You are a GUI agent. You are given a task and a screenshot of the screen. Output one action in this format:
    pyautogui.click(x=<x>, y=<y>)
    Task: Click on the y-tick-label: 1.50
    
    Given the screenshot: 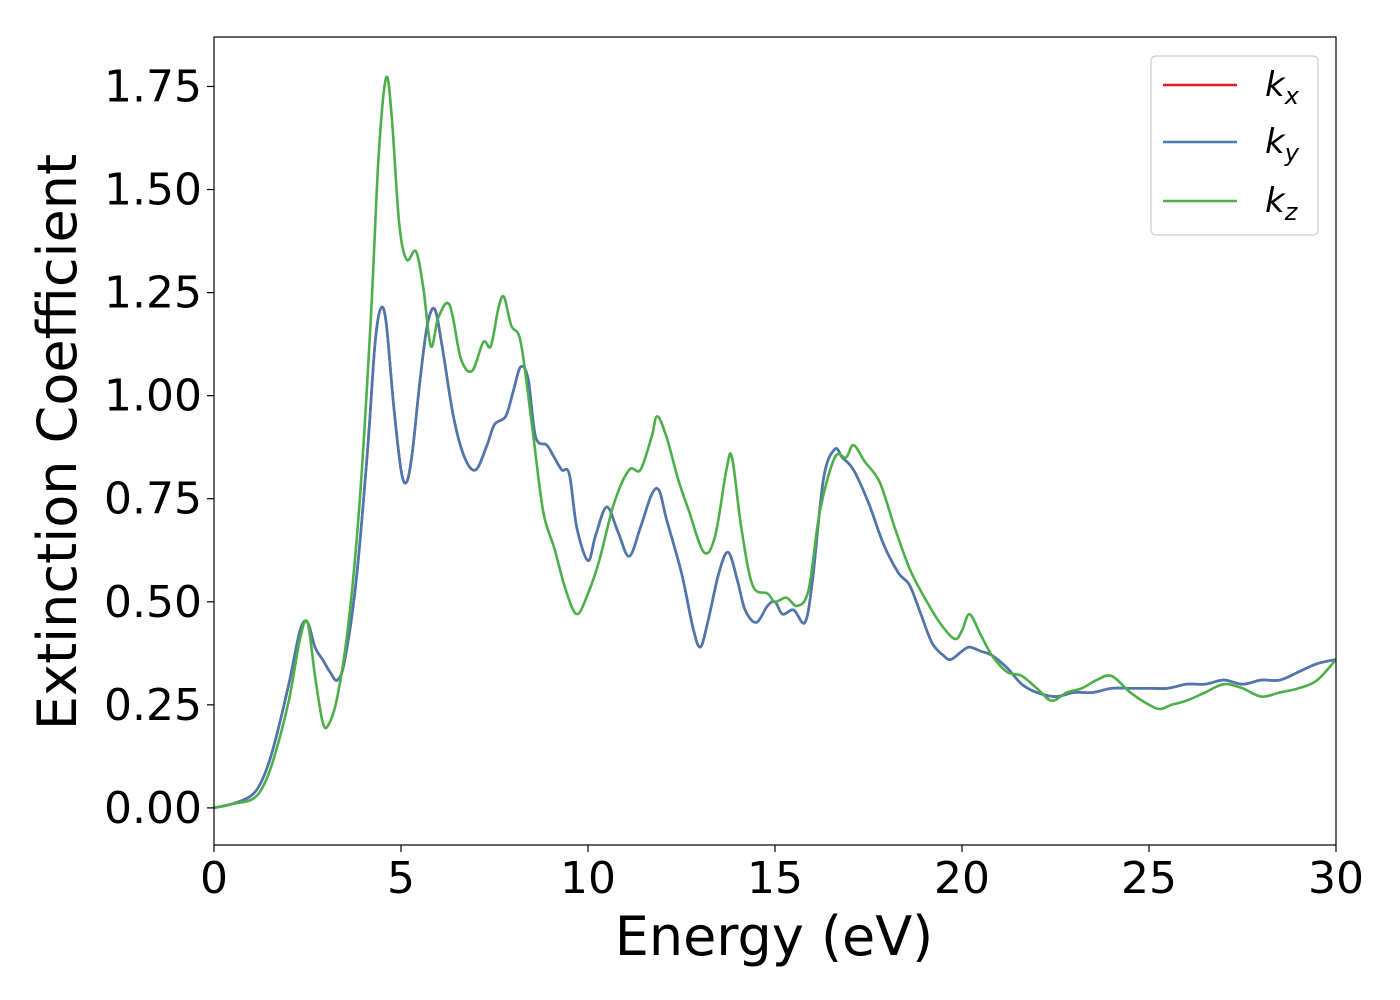 What is the action you would take?
    pyautogui.click(x=153, y=190)
    